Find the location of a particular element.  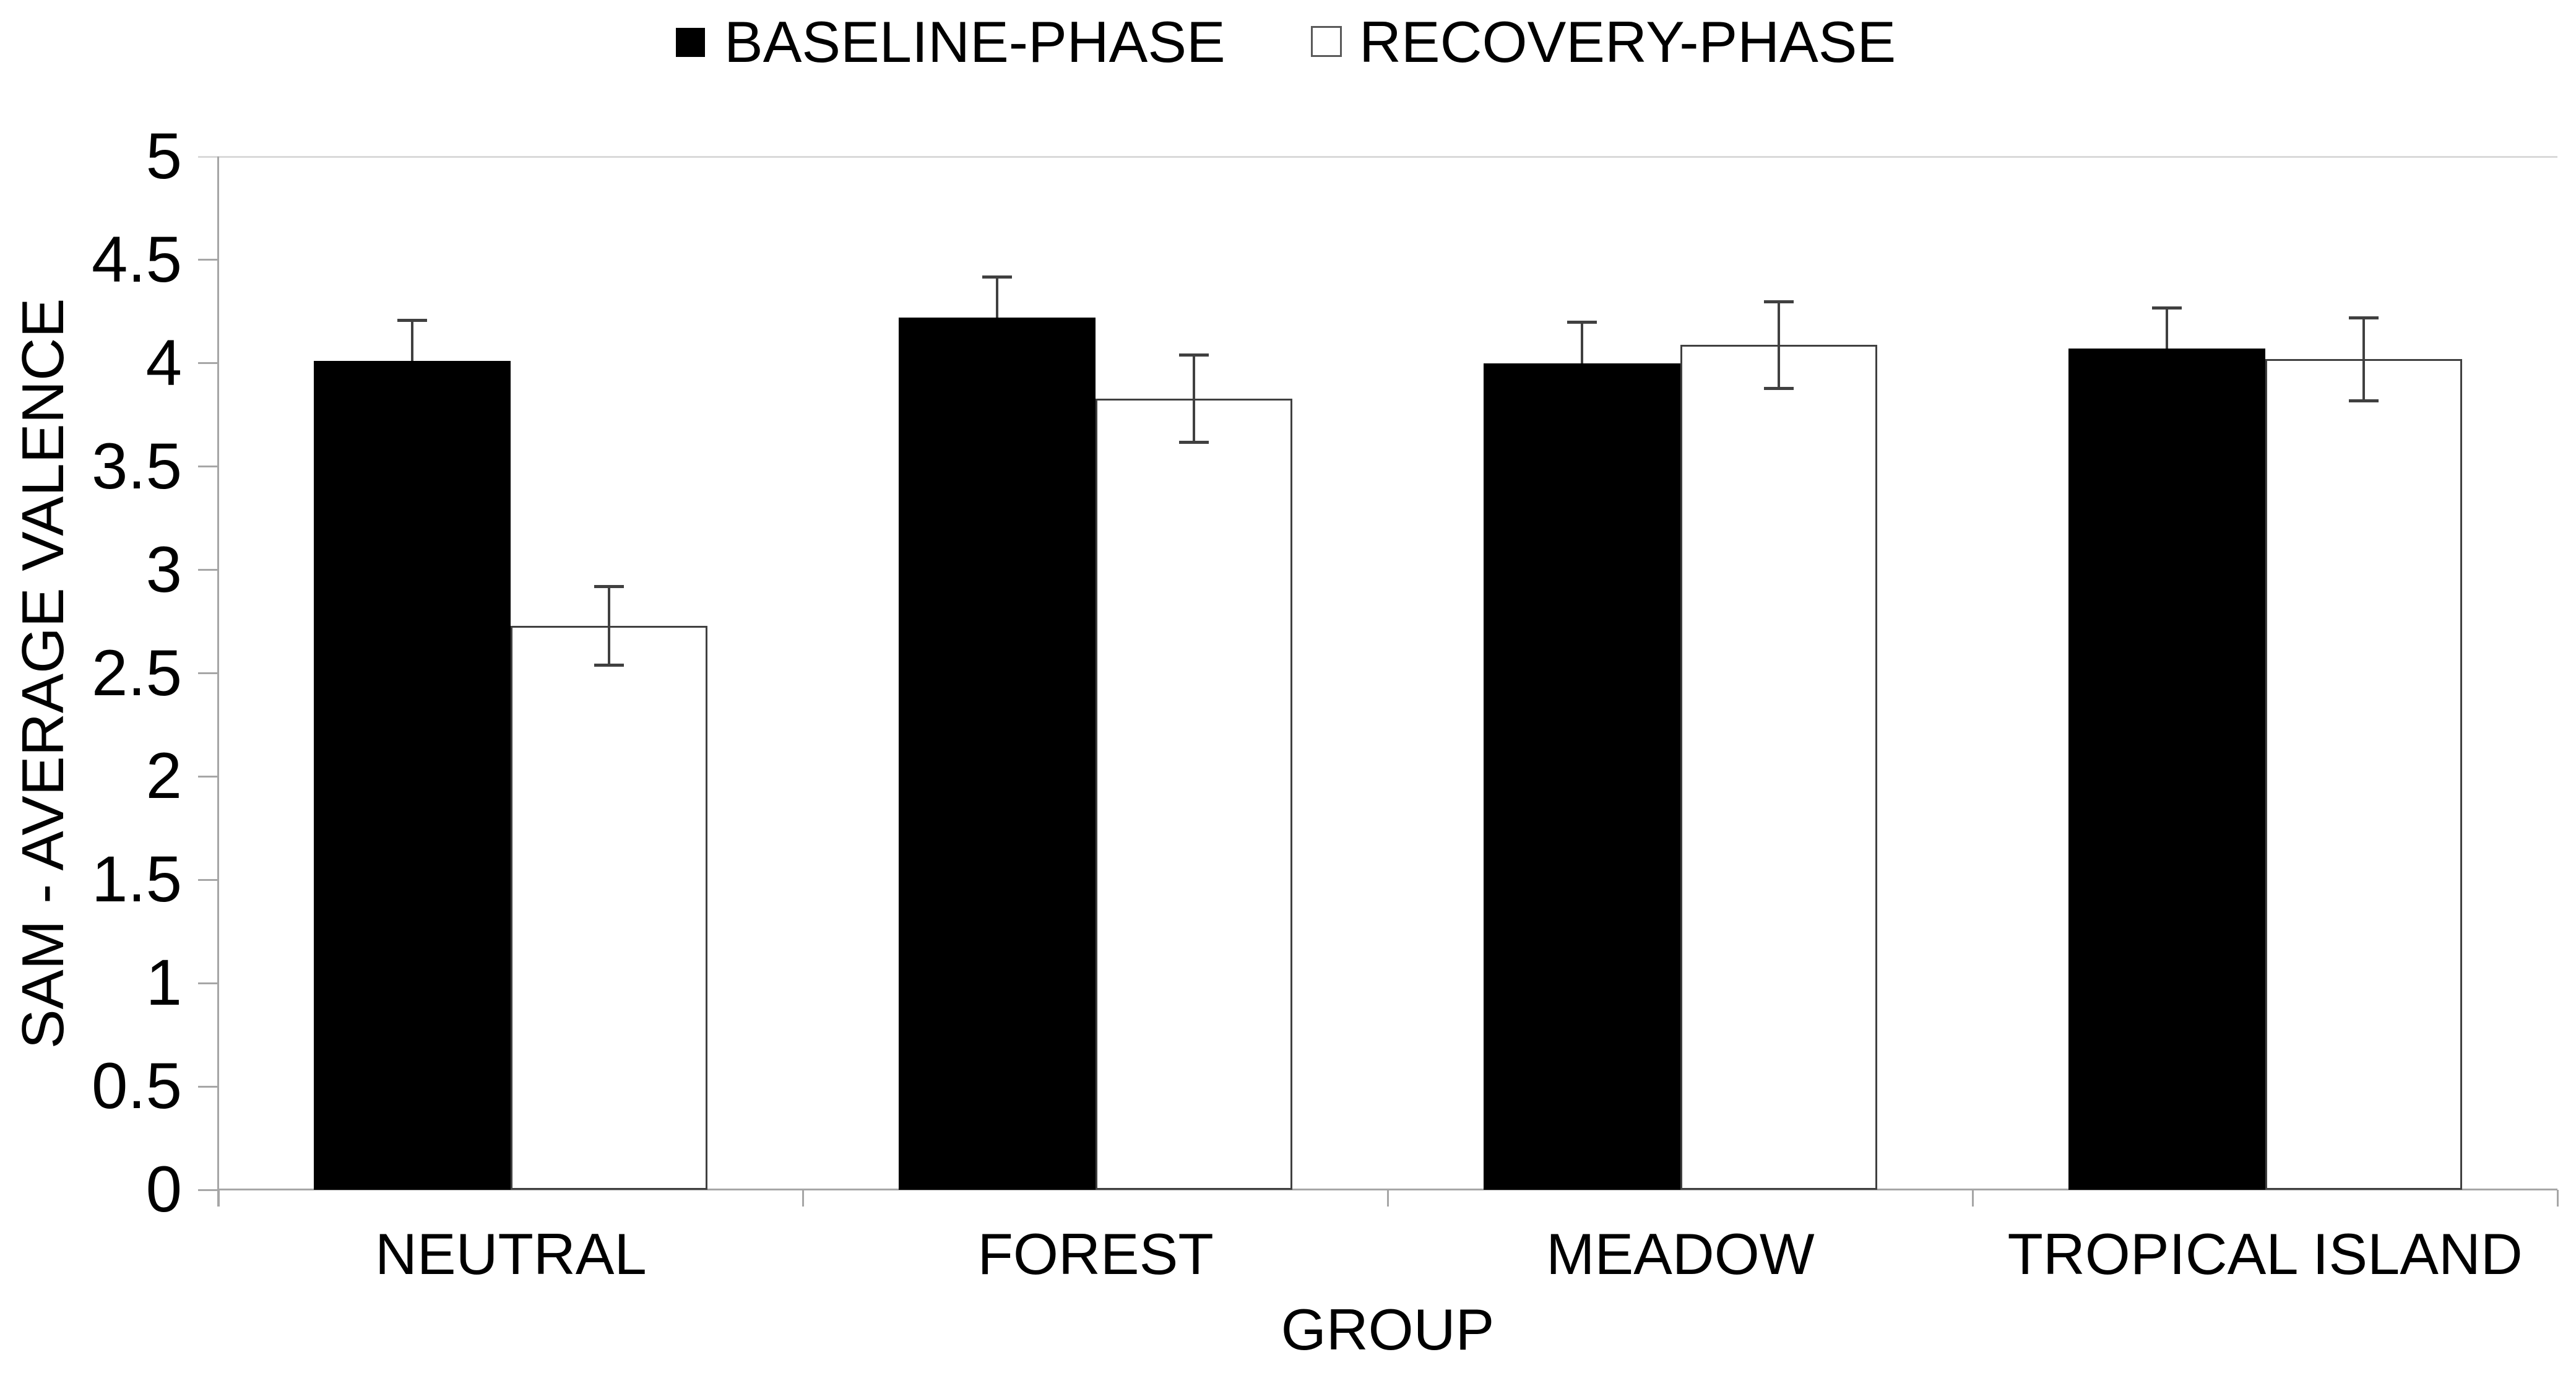

x-axis-title-text: GROUP is located at coordinates (1388, 1329).